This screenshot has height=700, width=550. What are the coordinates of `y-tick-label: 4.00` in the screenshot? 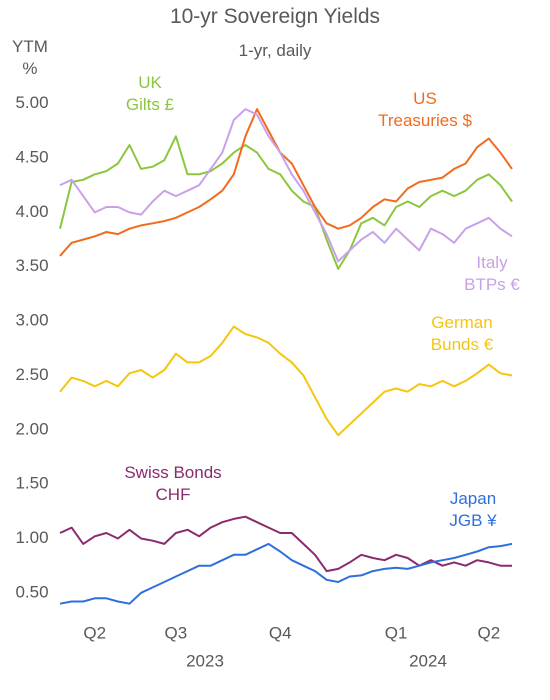 It's located at (31, 211).